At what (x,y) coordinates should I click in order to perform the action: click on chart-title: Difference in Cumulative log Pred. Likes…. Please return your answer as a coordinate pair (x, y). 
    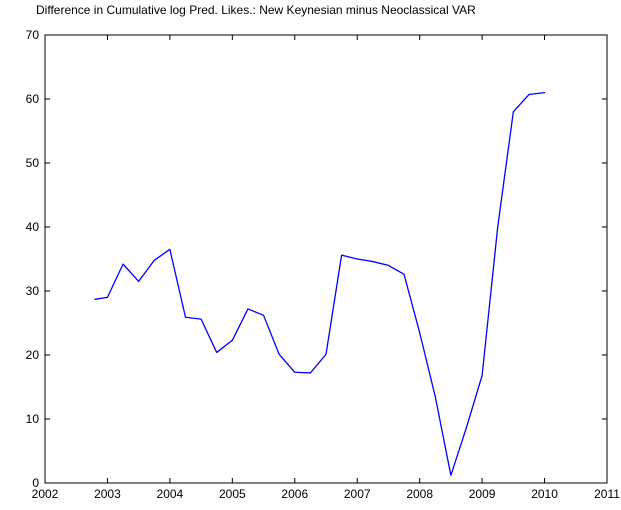
    Looking at the image, I should click on (256, 10).